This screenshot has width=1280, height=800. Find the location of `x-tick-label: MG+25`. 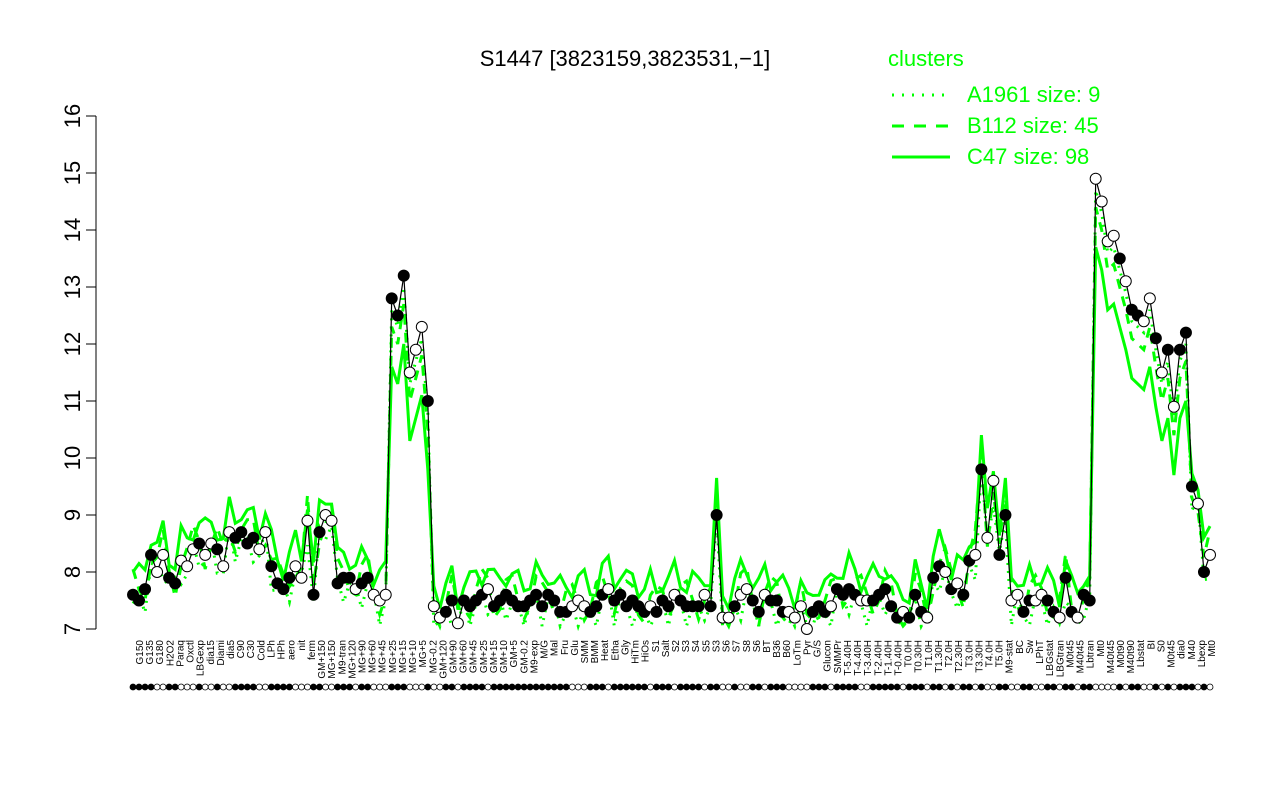

x-tick-label: MG+25 is located at coordinates (393, 657).